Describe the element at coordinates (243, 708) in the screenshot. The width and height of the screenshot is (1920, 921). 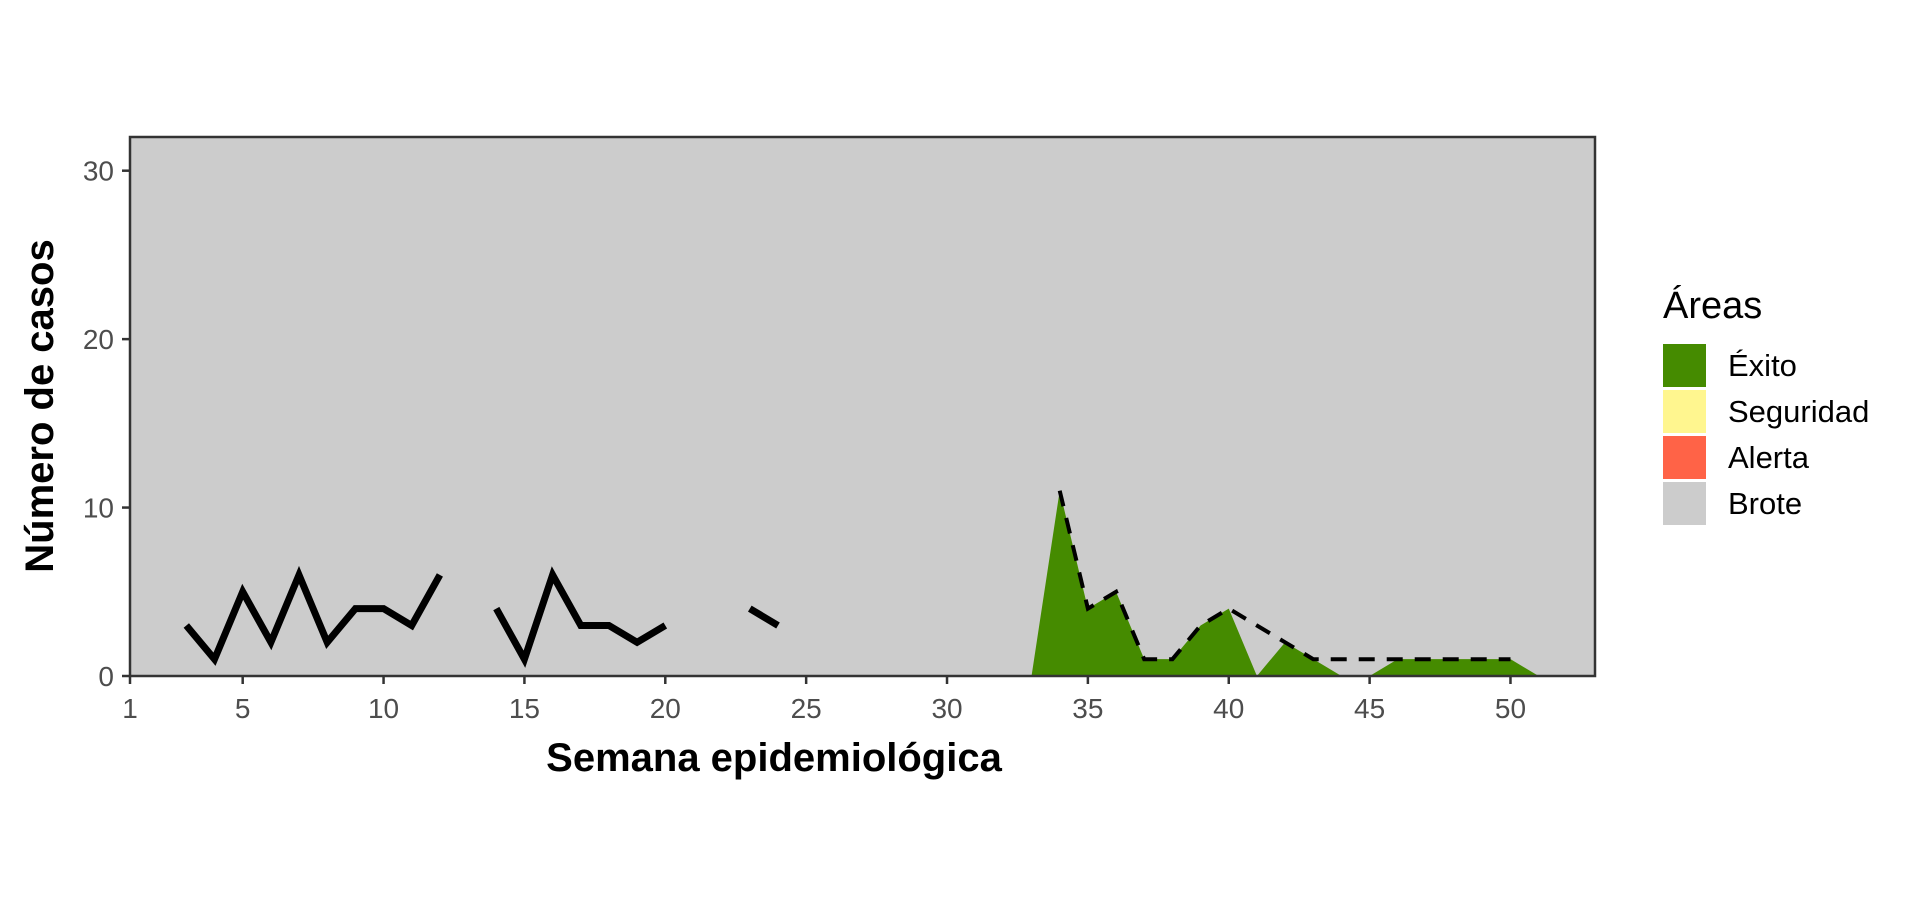
I see `x-tick-label-5: 5` at that location.